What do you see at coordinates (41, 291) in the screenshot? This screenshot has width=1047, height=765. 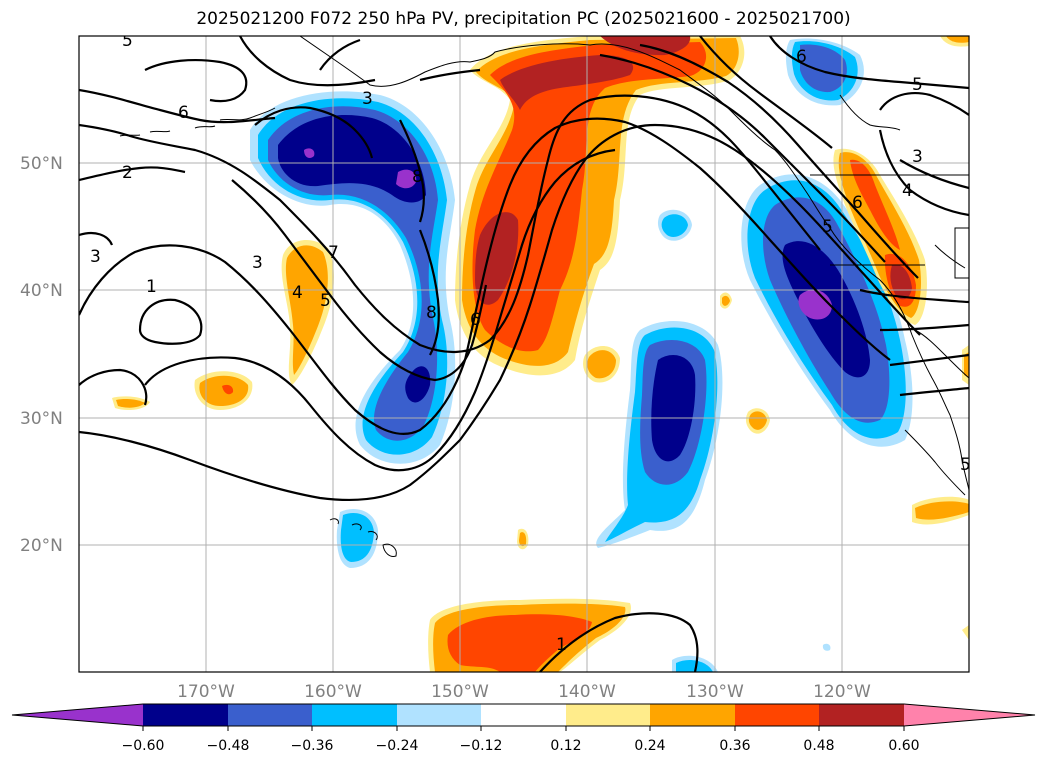 I see `lat-label-40n: 40°N` at bounding box center [41, 291].